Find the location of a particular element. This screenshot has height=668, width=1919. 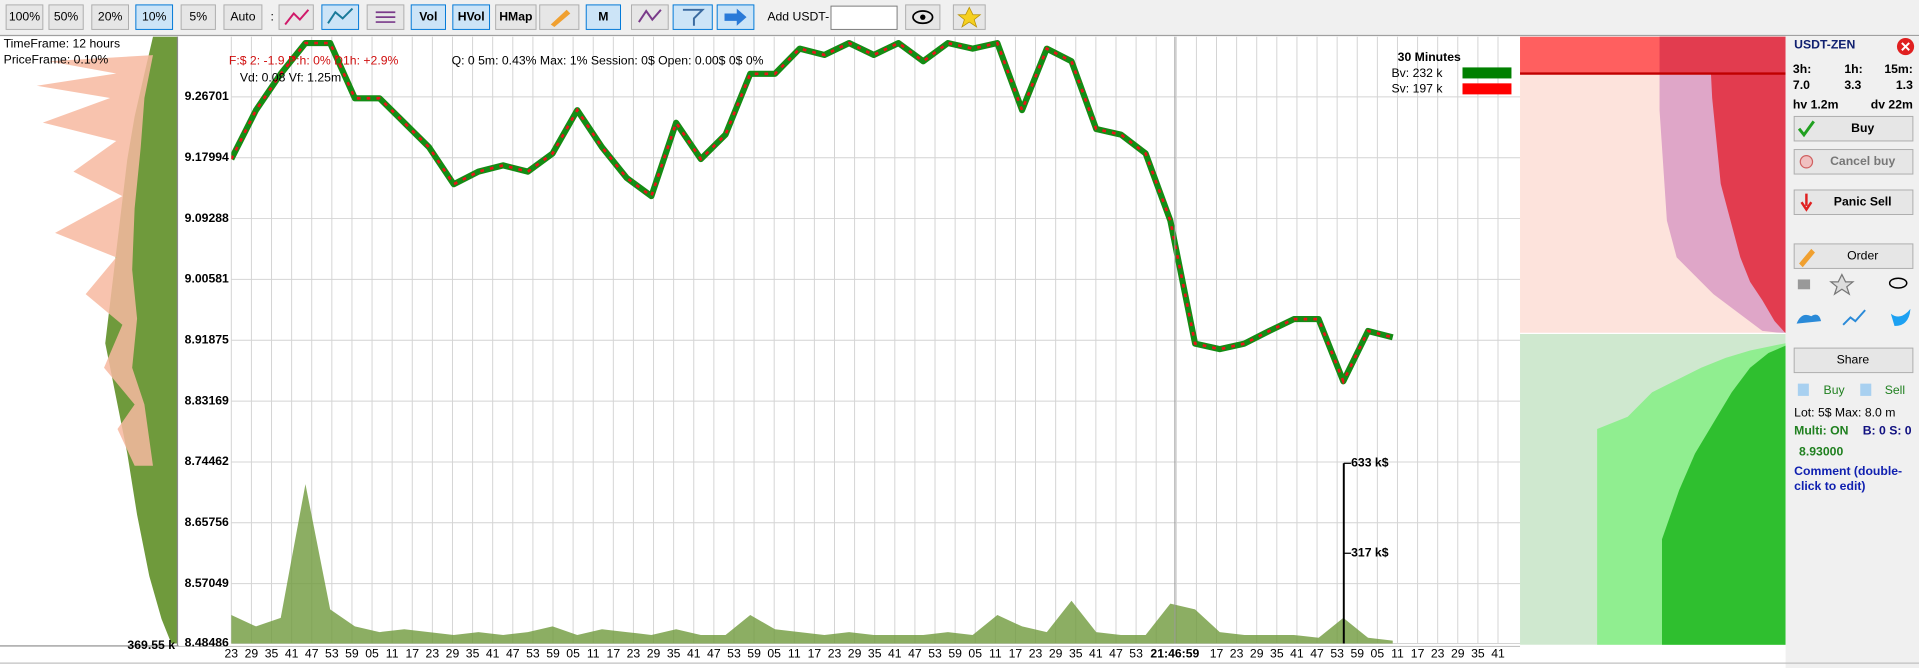

view-label: Vol is located at coordinates (428, 16).